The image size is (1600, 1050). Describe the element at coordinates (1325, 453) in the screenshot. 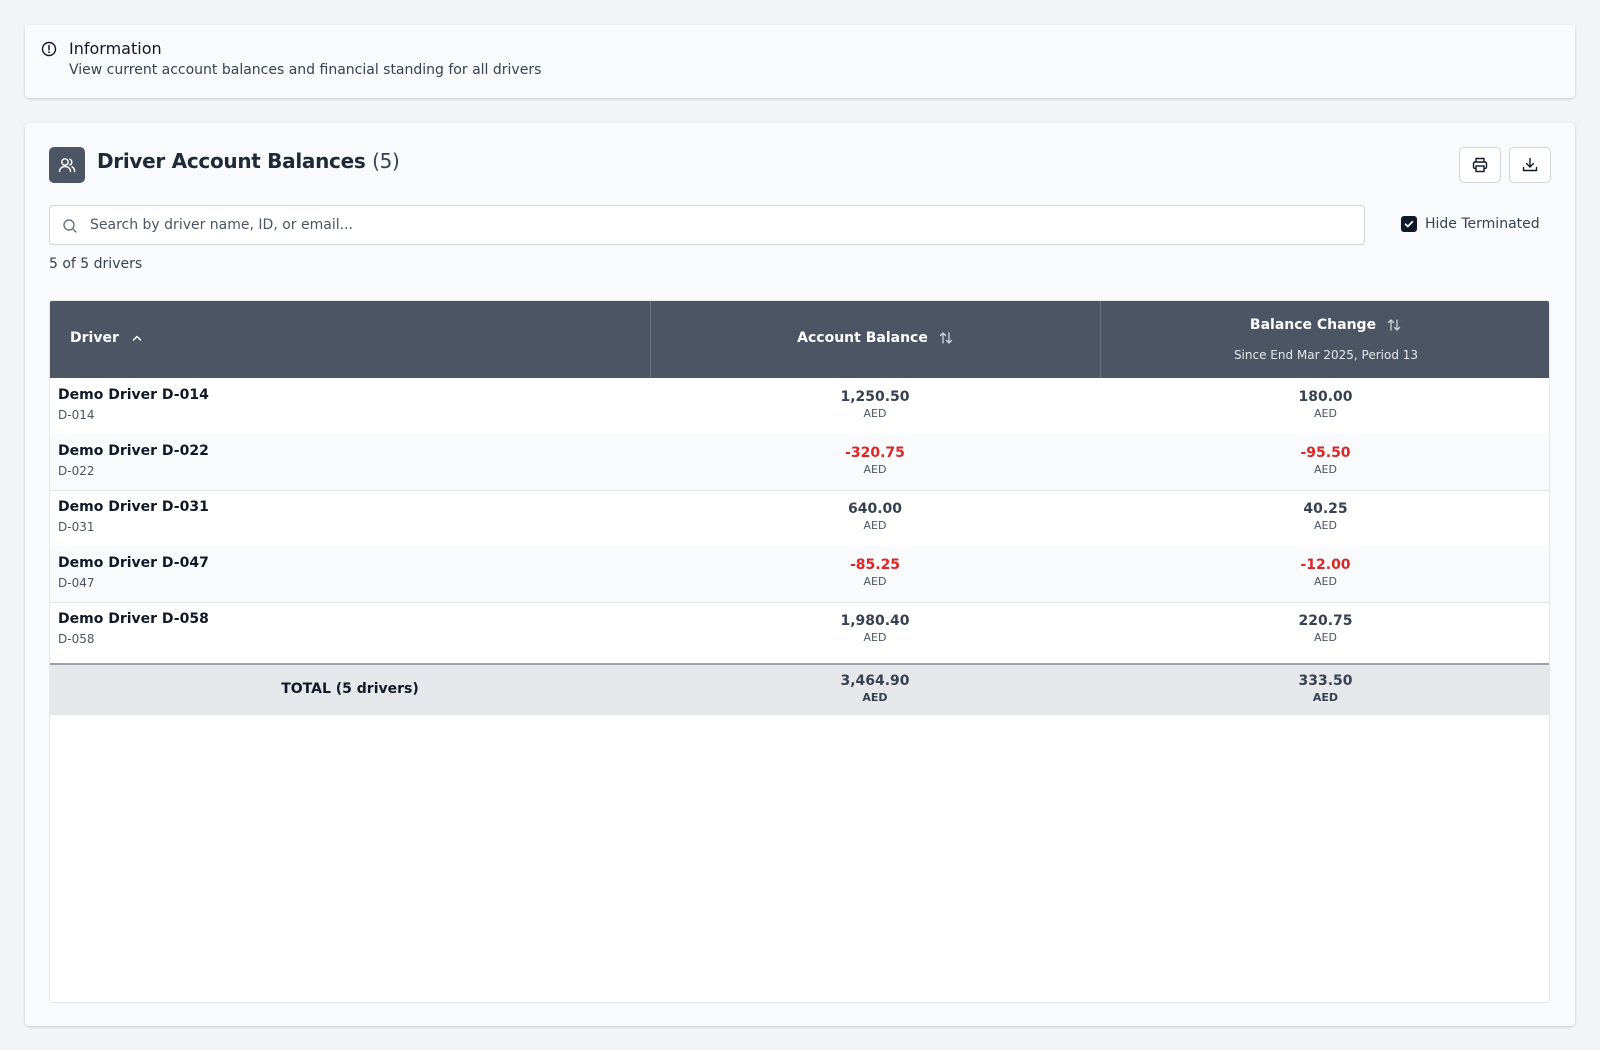

I see `change-value: -95.50` at that location.